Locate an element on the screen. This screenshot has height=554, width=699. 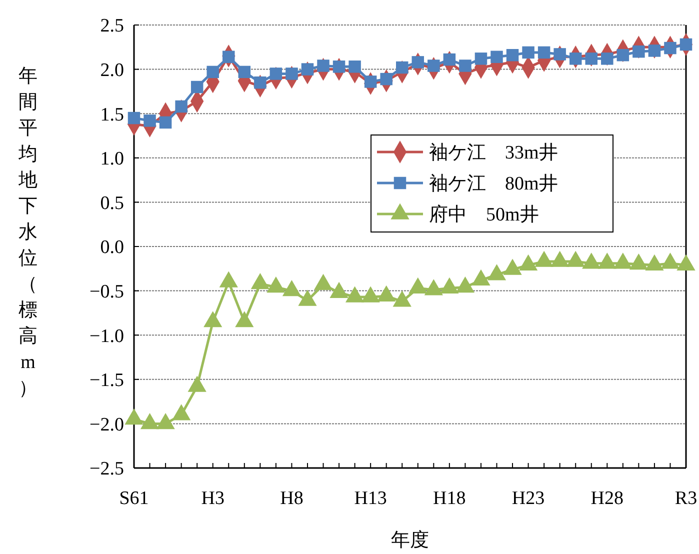
y-tick-label: −1.5 is located at coordinates (107, 381).